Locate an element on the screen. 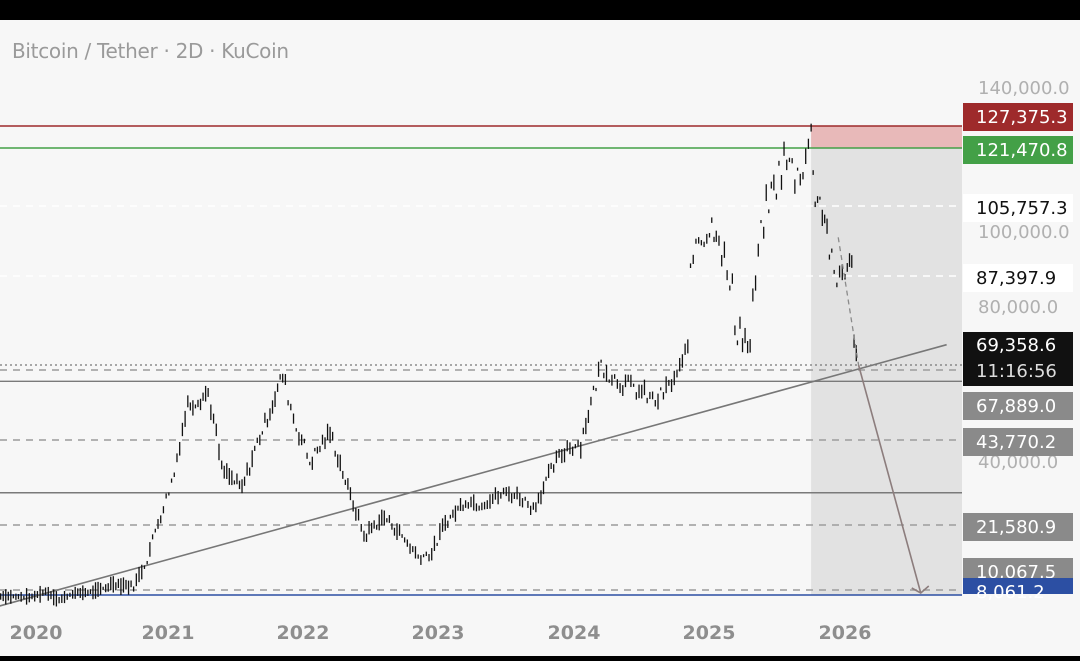 This screenshot has width=1080, height=661. level-badge-0: 127,375.3 is located at coordinates (1018, 117).